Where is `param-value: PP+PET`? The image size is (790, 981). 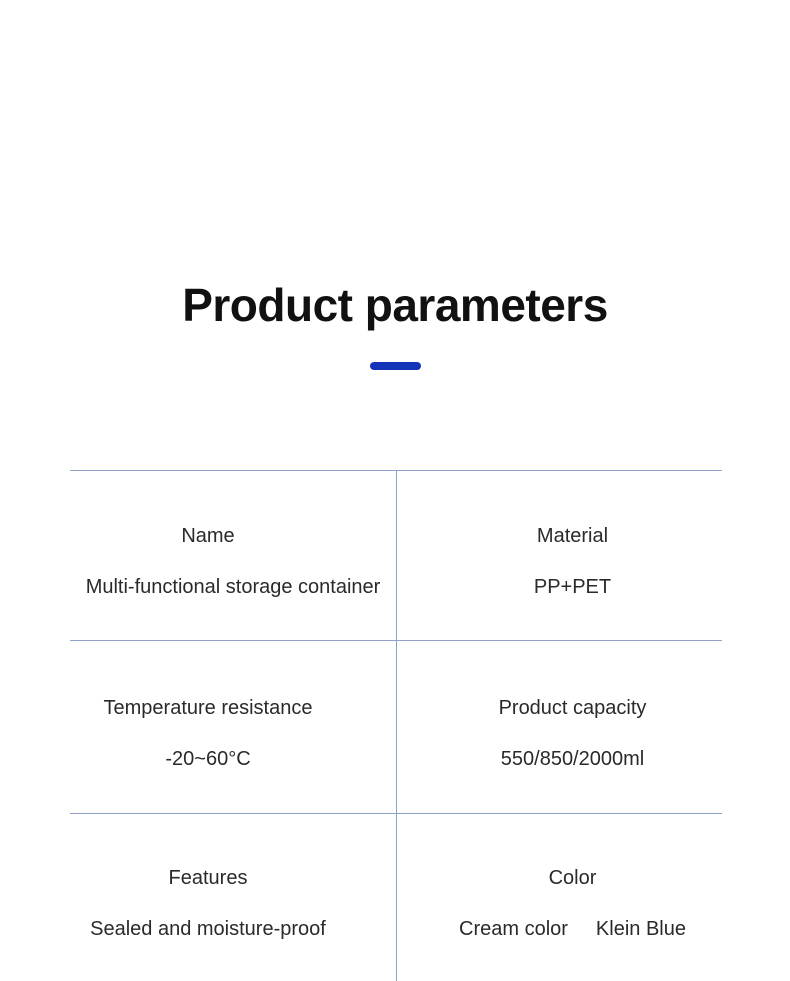
param-value: PP+PET is located at coordinates (572, 587).